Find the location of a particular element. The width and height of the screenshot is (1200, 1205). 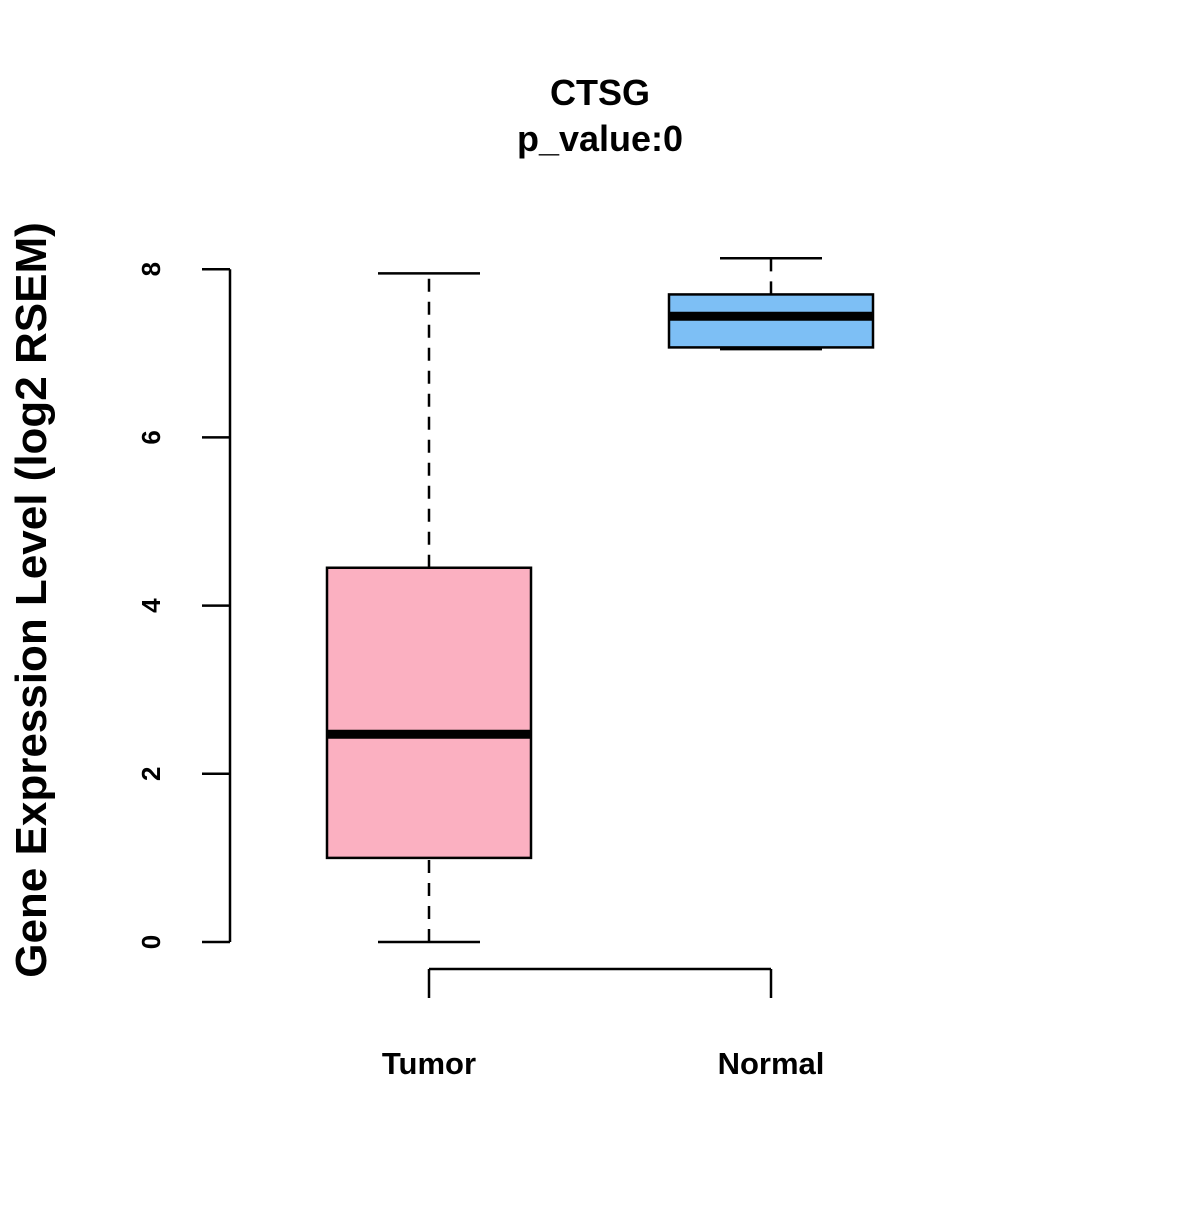

y-tick-label: 4 is located at coordinates (151, 605).